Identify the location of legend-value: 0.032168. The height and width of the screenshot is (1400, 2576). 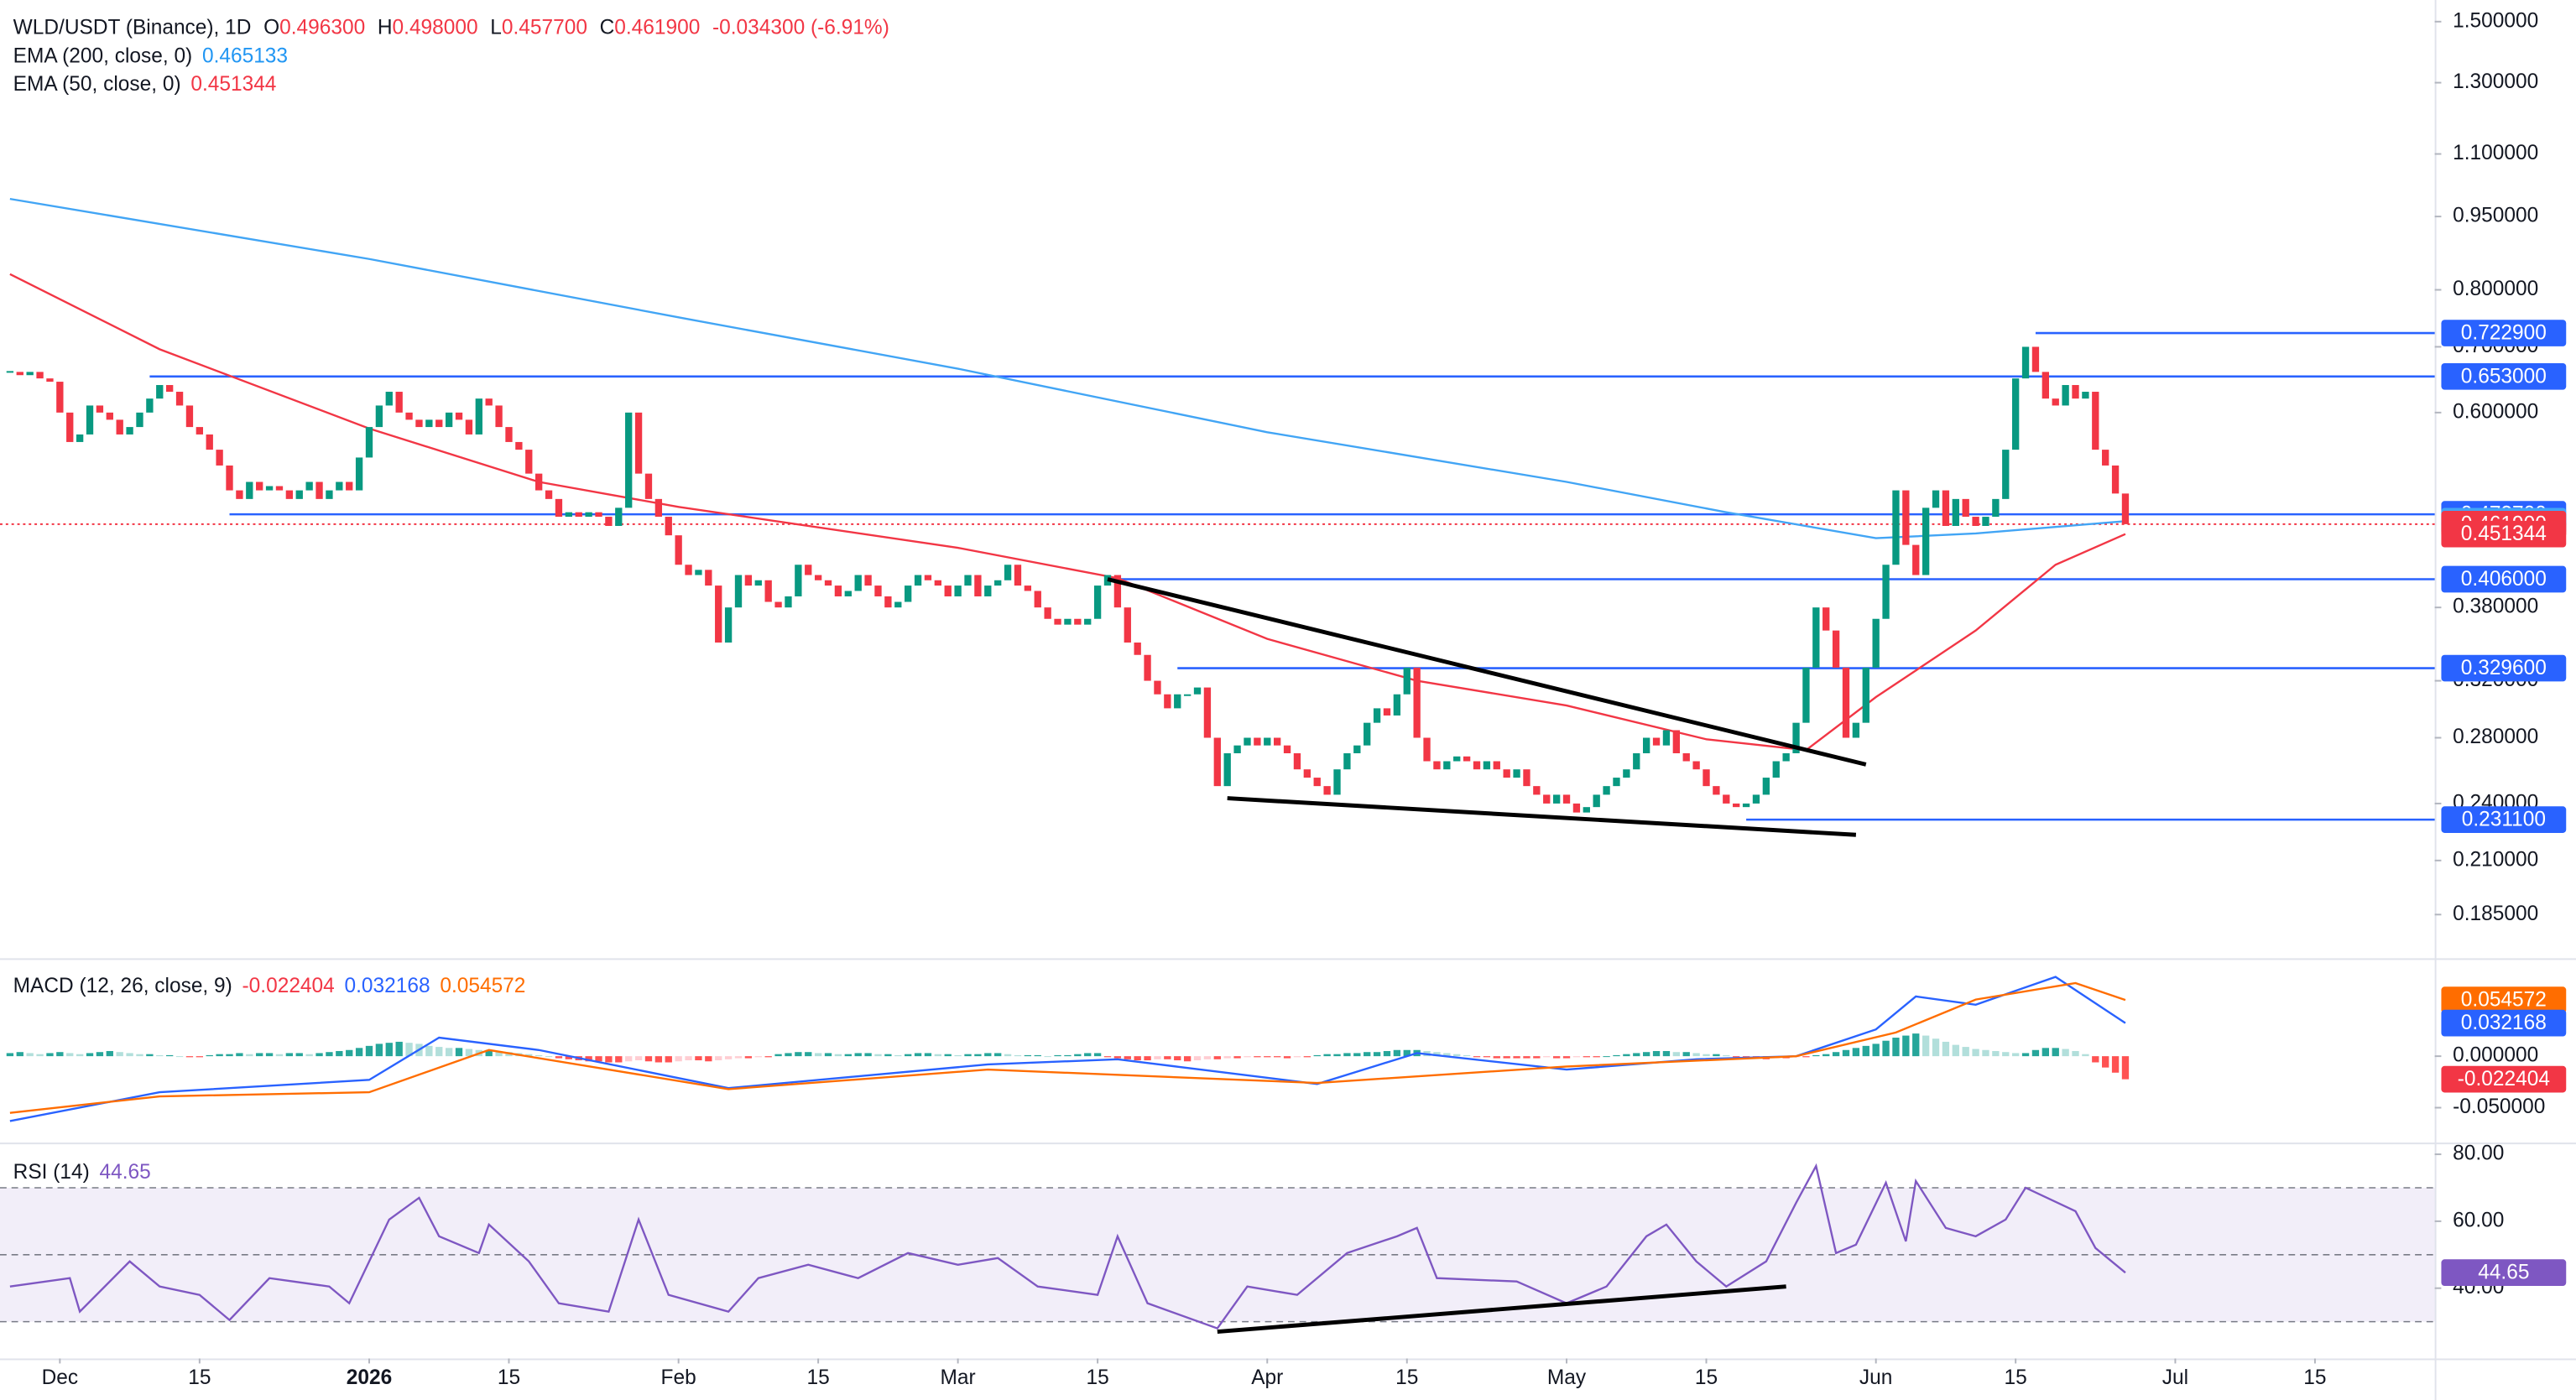
(387, 985).